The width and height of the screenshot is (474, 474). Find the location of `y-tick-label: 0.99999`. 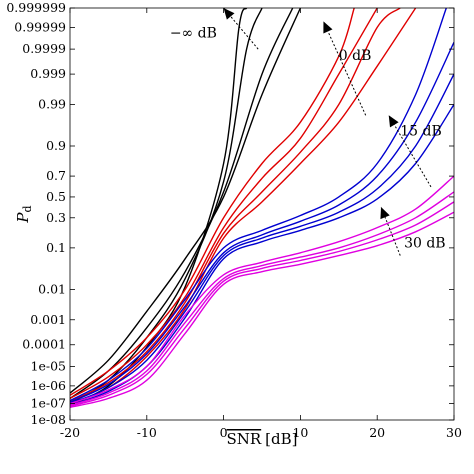

y-tick-label: 0.99999 is located at coordinates (40, 26).